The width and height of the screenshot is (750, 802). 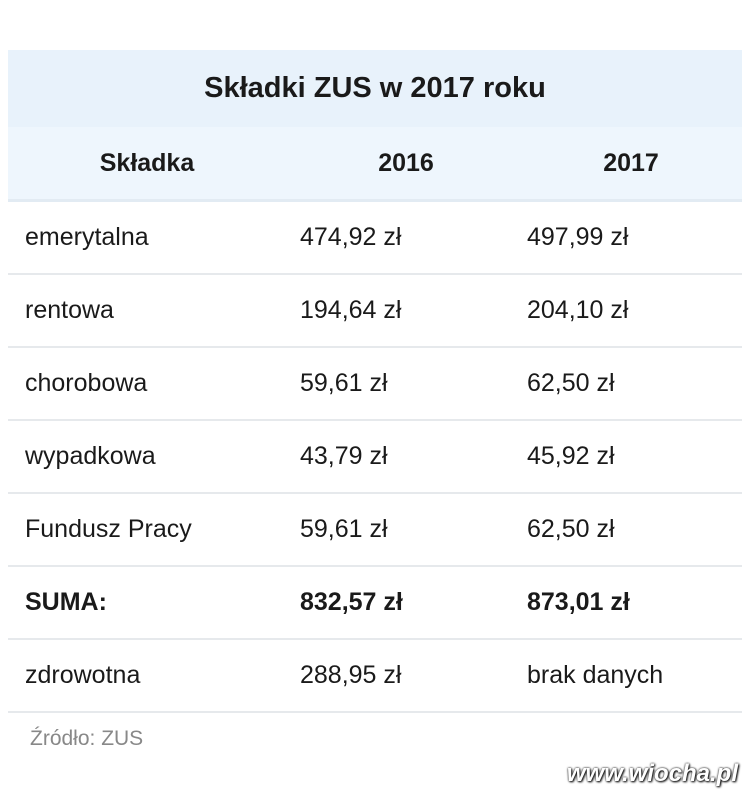 I want to click on table-cell: chorobowa, so click(x=86, y=383).